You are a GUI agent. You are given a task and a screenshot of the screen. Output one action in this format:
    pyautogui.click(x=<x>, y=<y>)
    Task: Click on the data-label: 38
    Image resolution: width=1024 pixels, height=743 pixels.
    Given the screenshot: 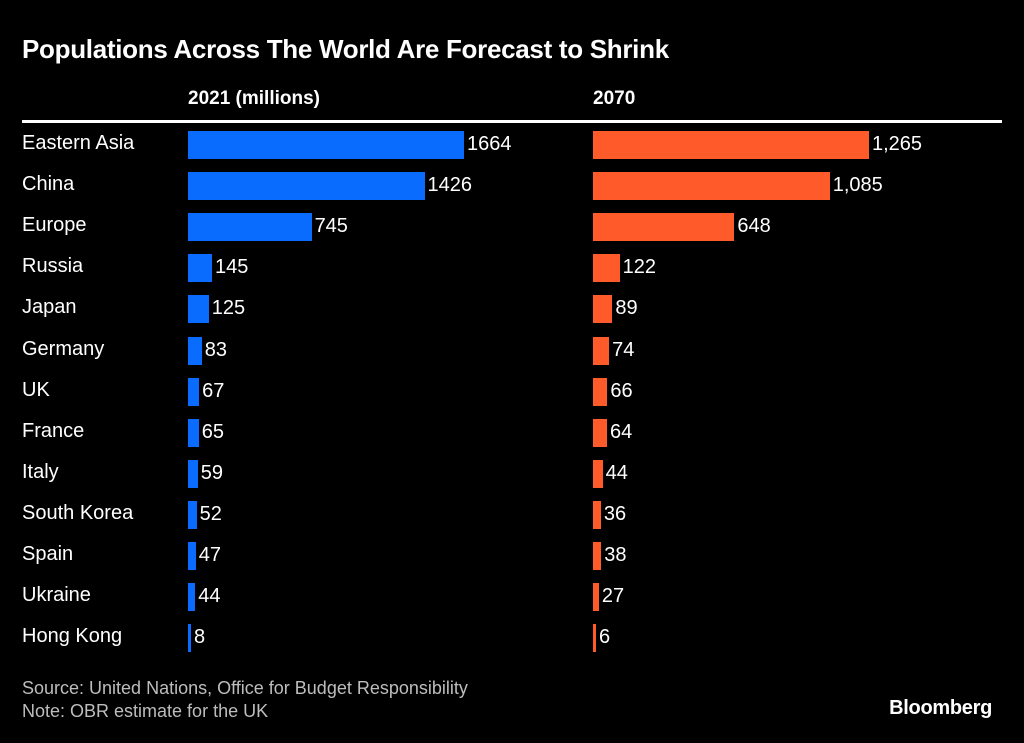 What is the action you would take?
    pyautogui.click(x=615, y=555)
    